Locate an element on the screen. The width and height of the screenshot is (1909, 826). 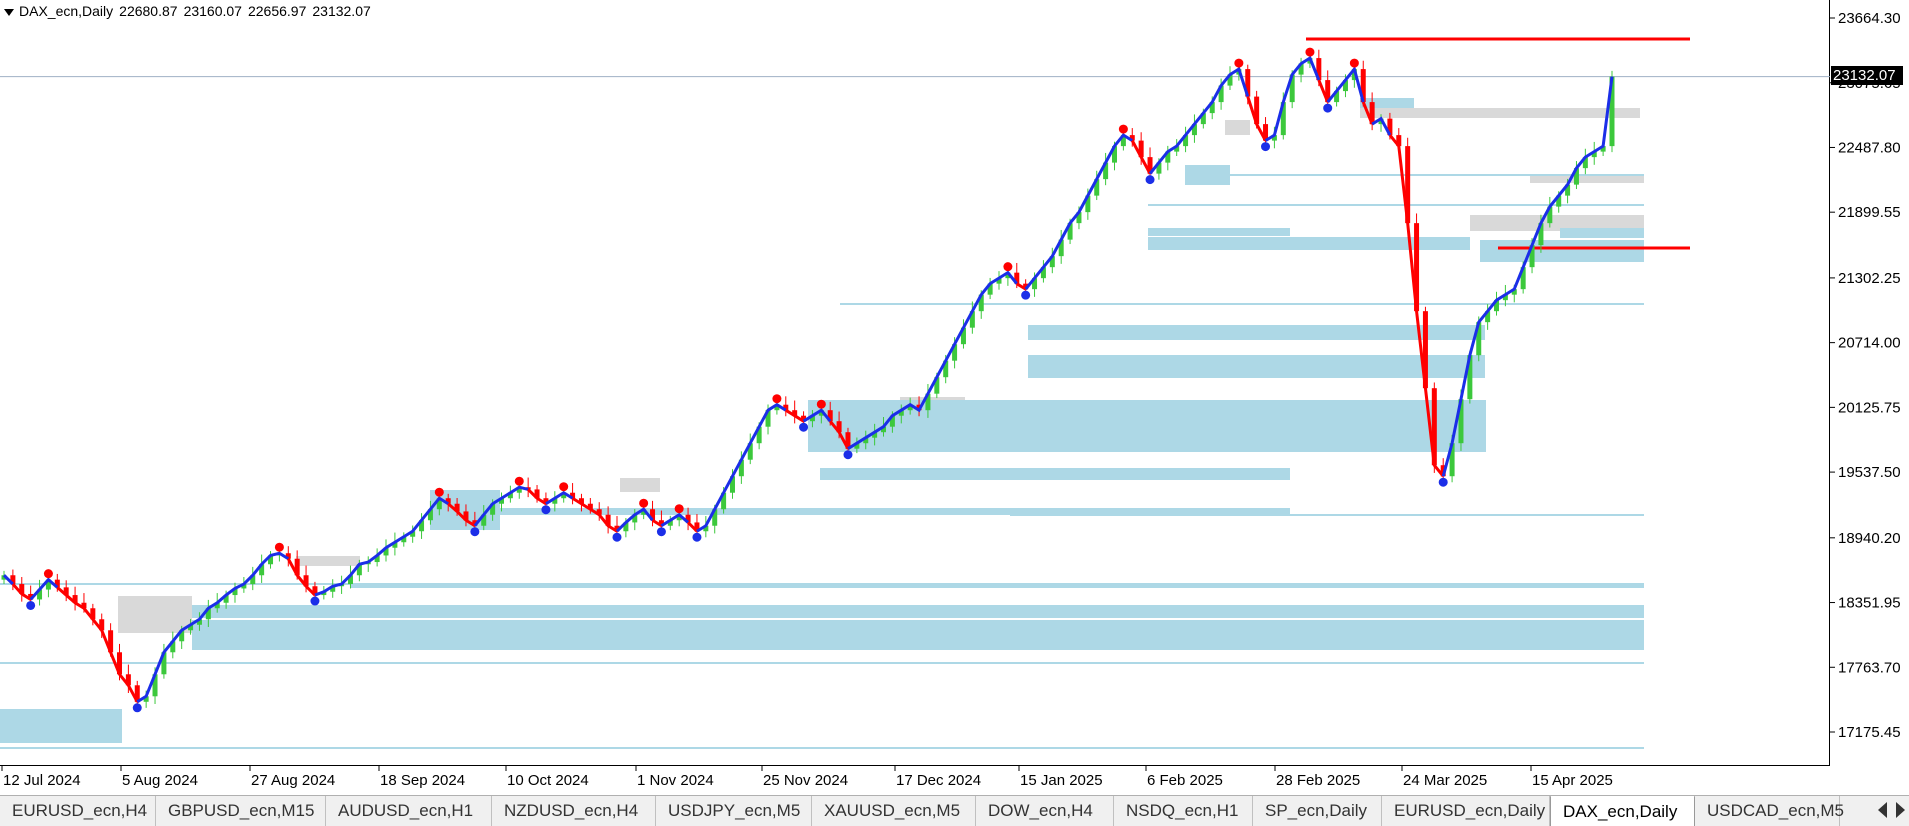
tab-sp-ecn-daily: SP_ecn,Daily is located at coordinates (1317, 811).